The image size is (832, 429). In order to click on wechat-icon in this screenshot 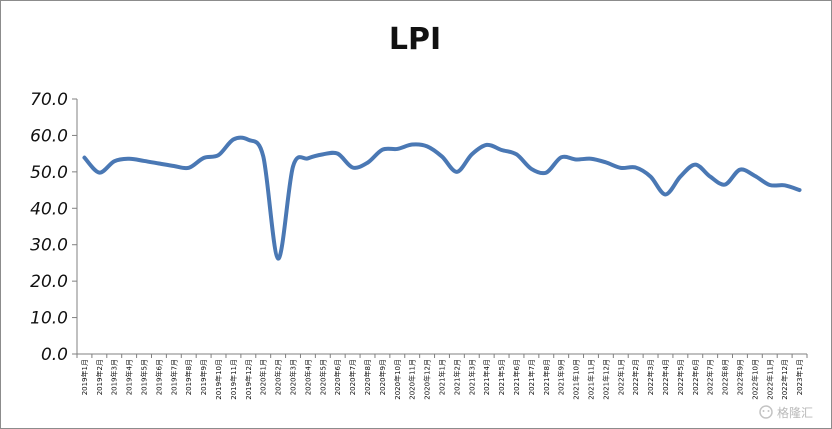, I will do `click(766, 412)`.